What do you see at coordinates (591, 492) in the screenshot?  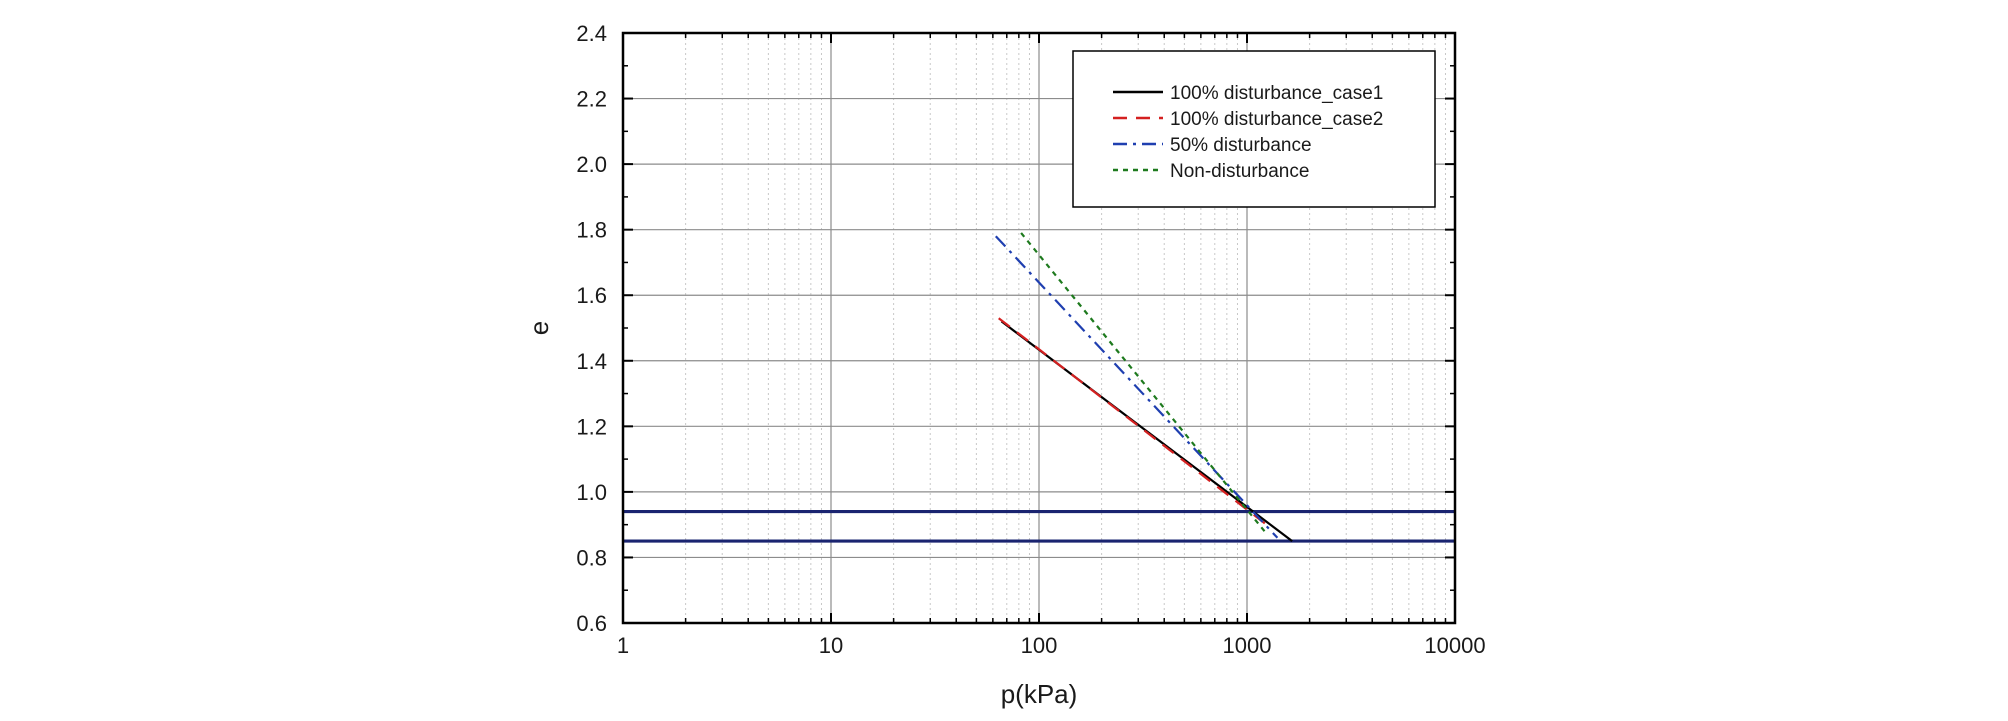 I see `y-tick-label: 1.0` at bounding box center [591, 492].